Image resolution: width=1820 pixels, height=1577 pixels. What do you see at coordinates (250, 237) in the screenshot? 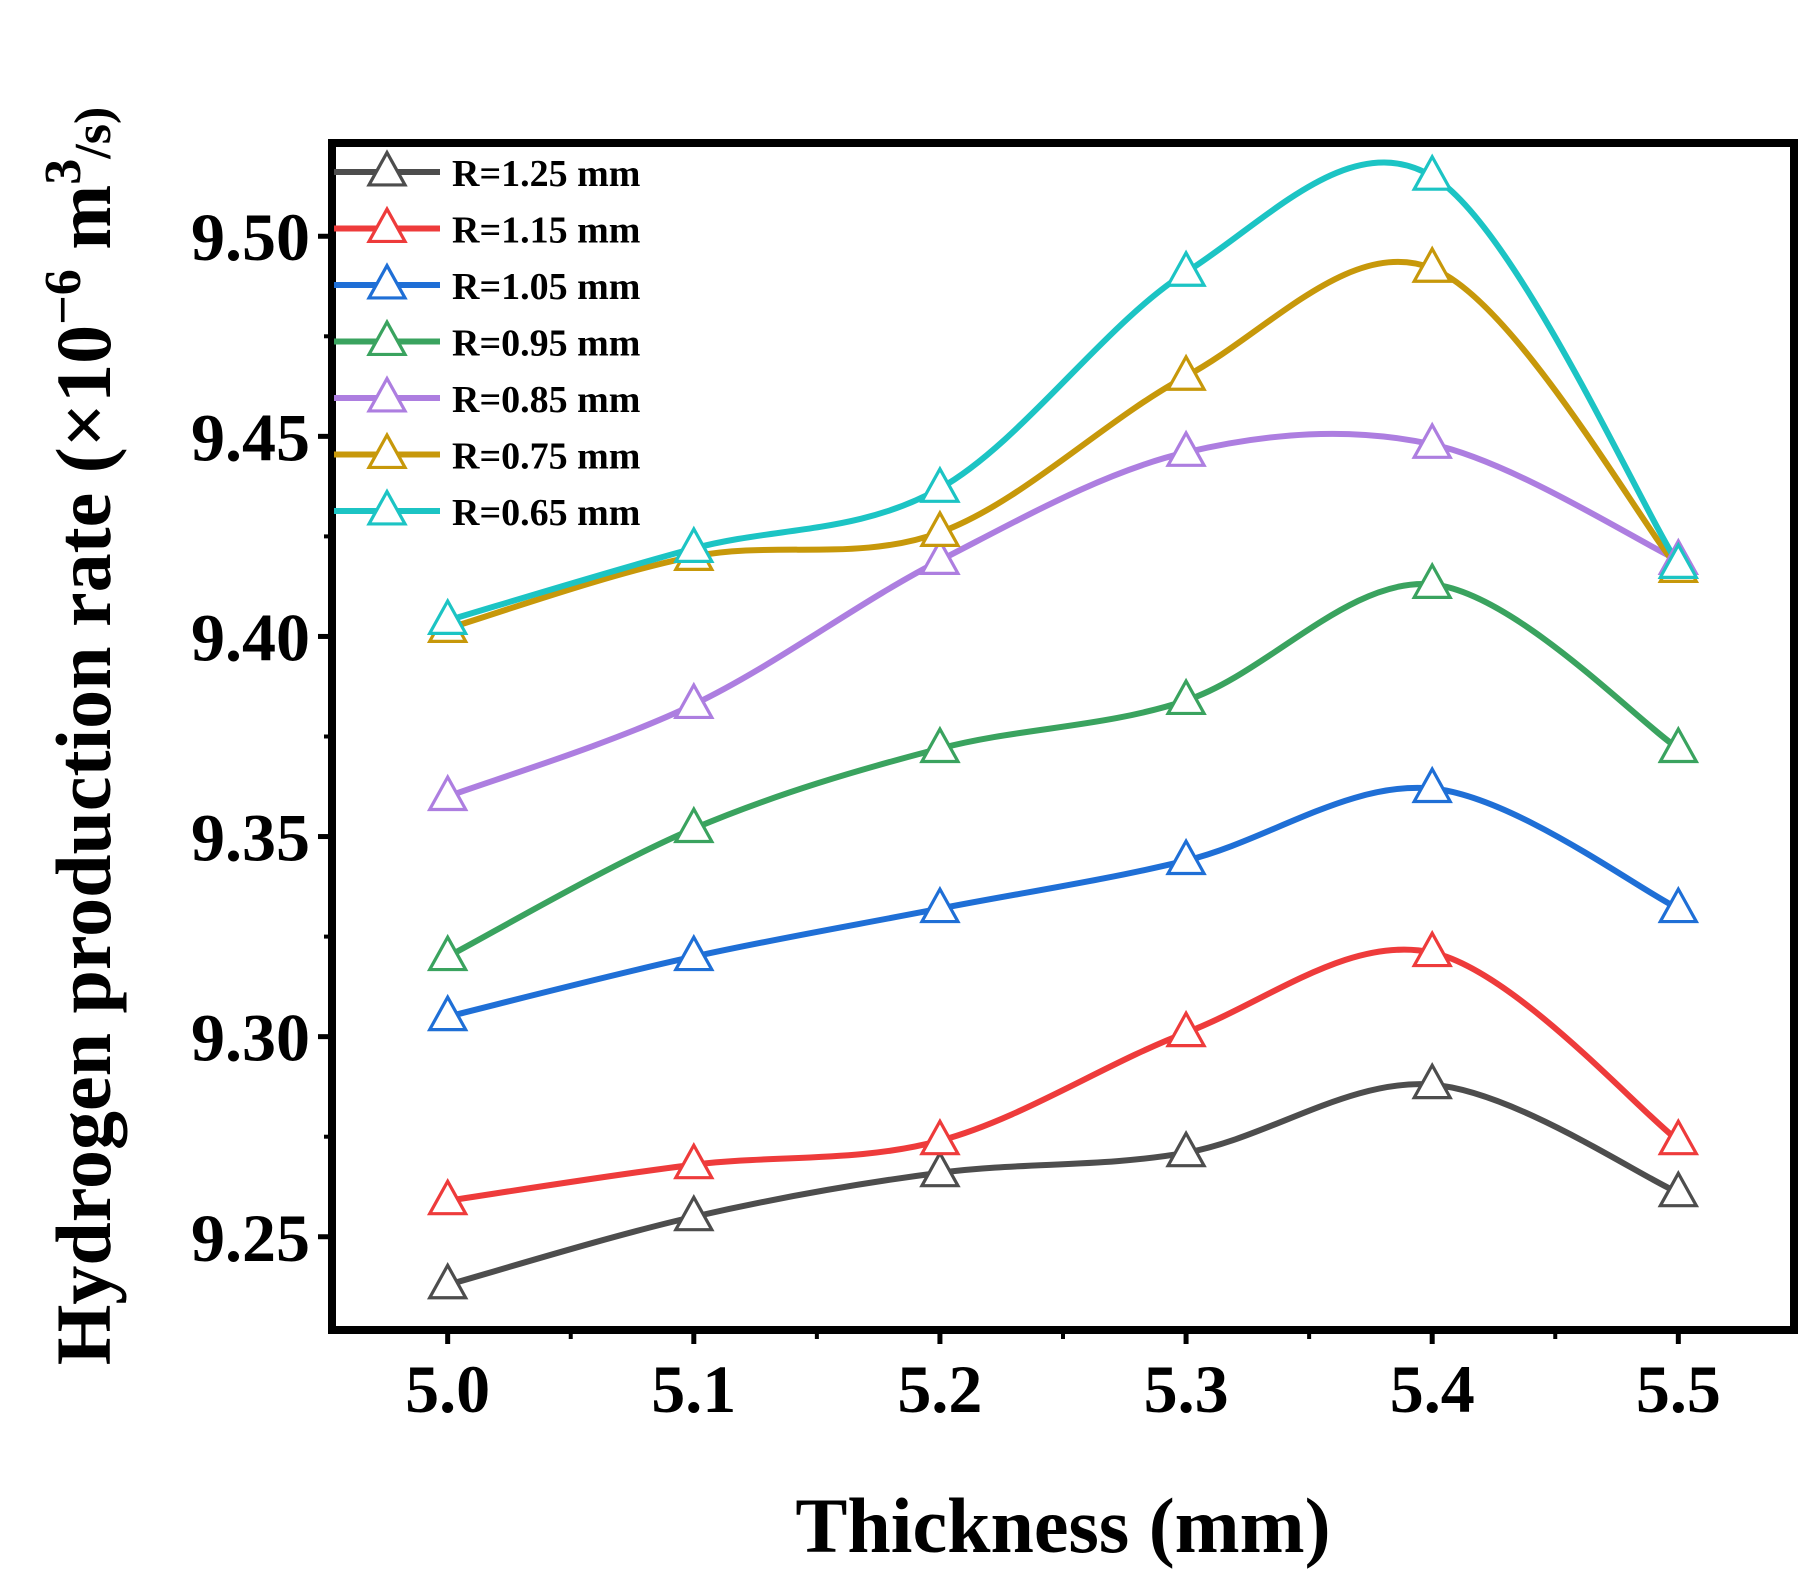
I see `y-tick-label: 9.50` at bounding box center [250, 237].